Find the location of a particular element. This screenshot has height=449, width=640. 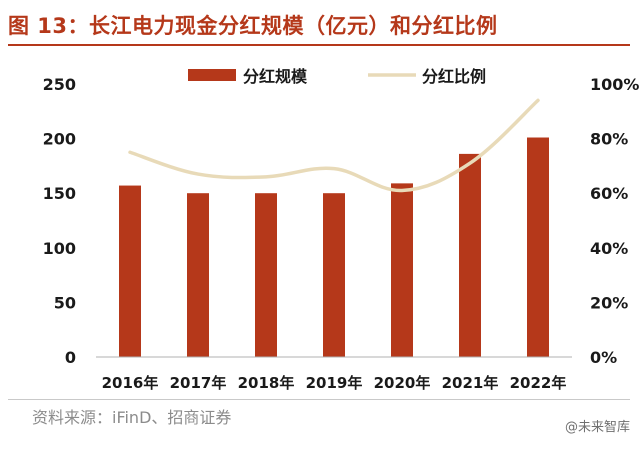

y-right-tick-label: 0% is located at coordinates (603, 357).